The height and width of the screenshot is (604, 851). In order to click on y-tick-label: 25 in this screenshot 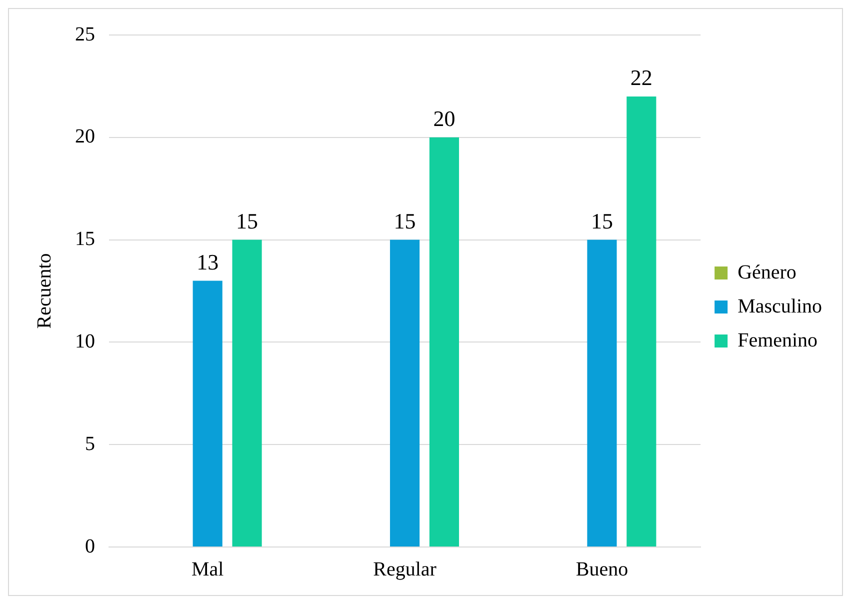, I will do `click(85, 34)`.